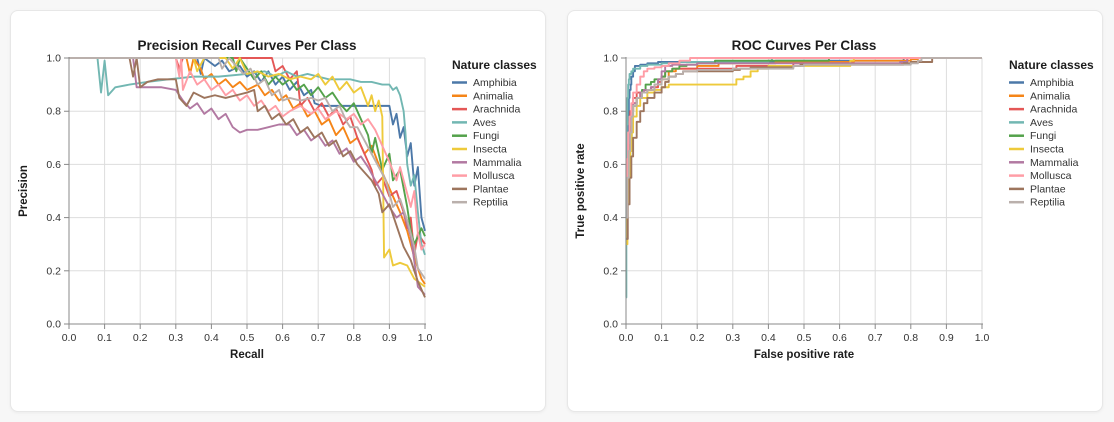  What do you see at coordinates (247, 355) in the screenshot?
I see `x-axis-title: Recall` at bounding box center [247, 355].